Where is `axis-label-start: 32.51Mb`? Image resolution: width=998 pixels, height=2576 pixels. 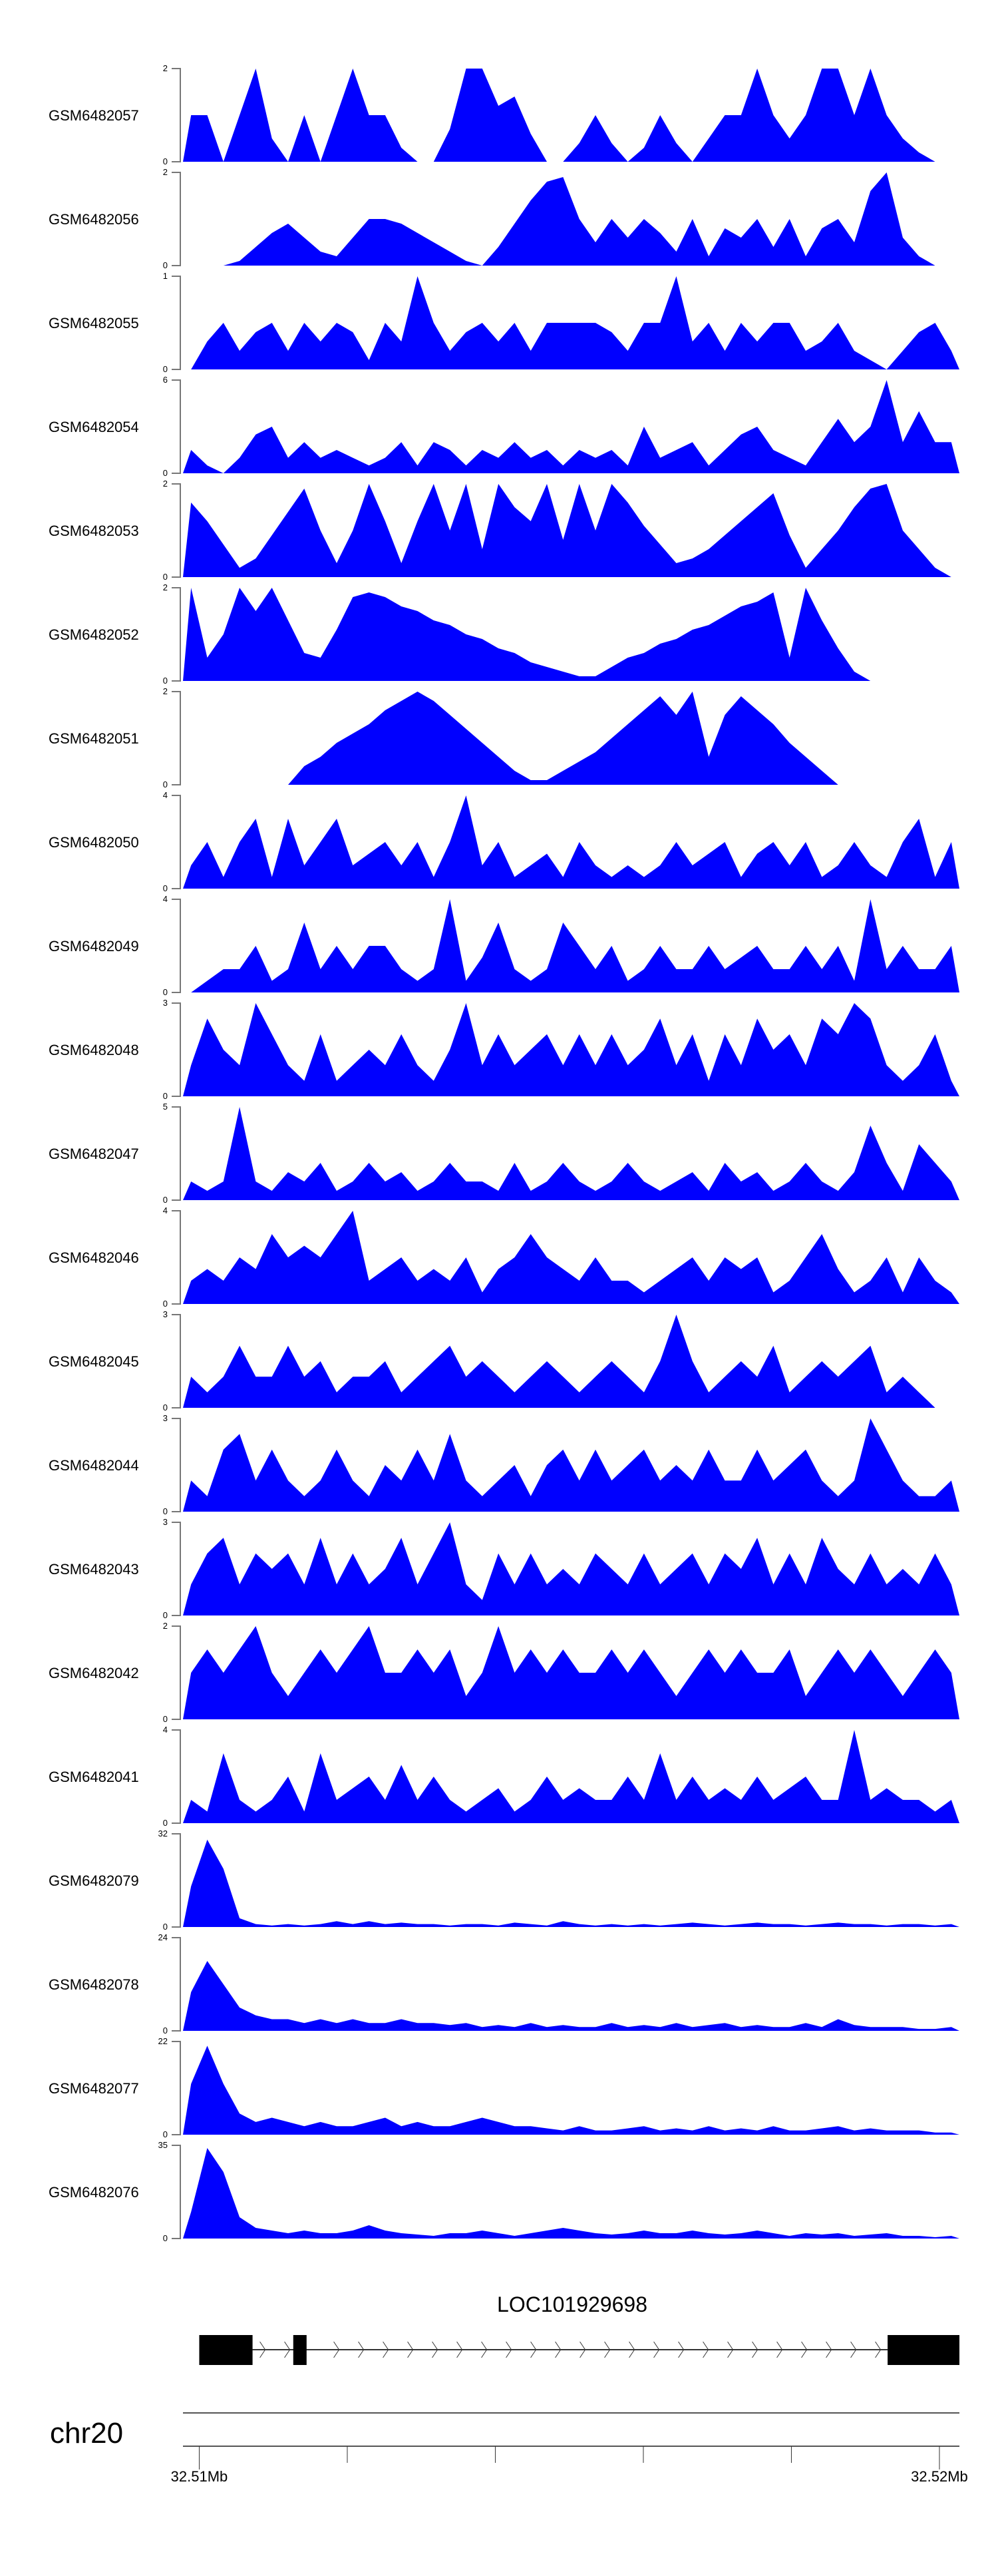
axis-label-start: 32.51Mb is located at coordinates (199, 2476).